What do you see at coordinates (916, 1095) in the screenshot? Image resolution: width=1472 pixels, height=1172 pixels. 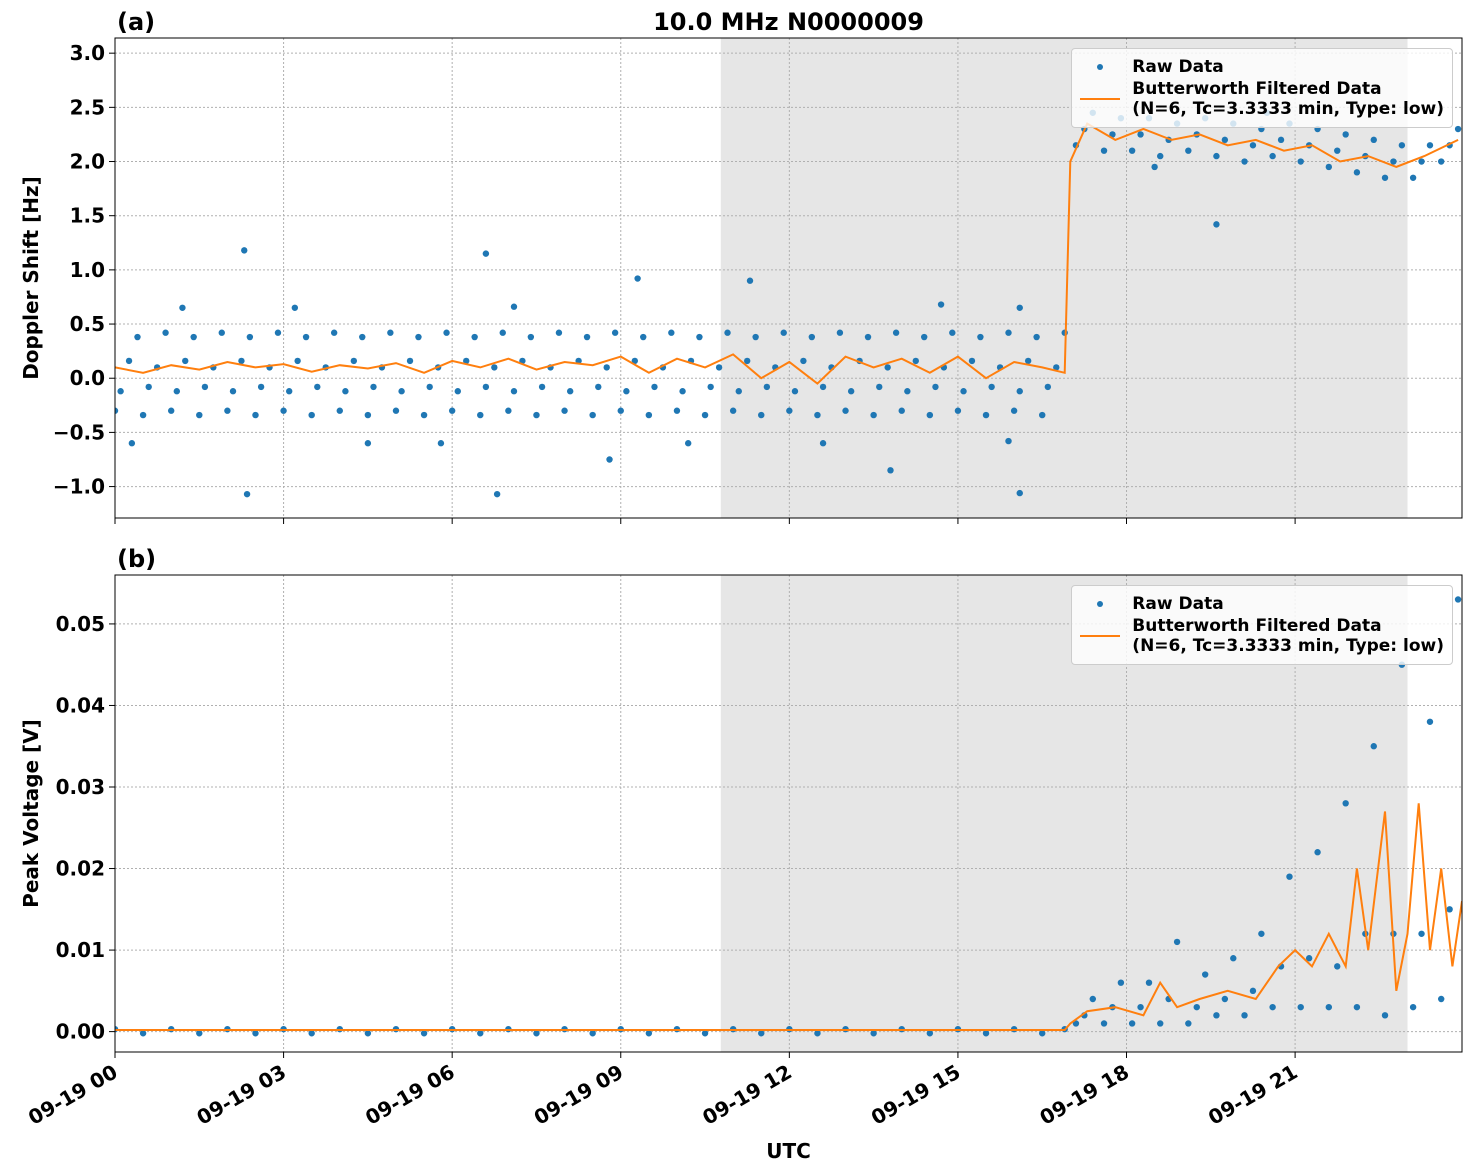 I see `x-tick-label: 09-19 15` at bounding box center [916, 1095].